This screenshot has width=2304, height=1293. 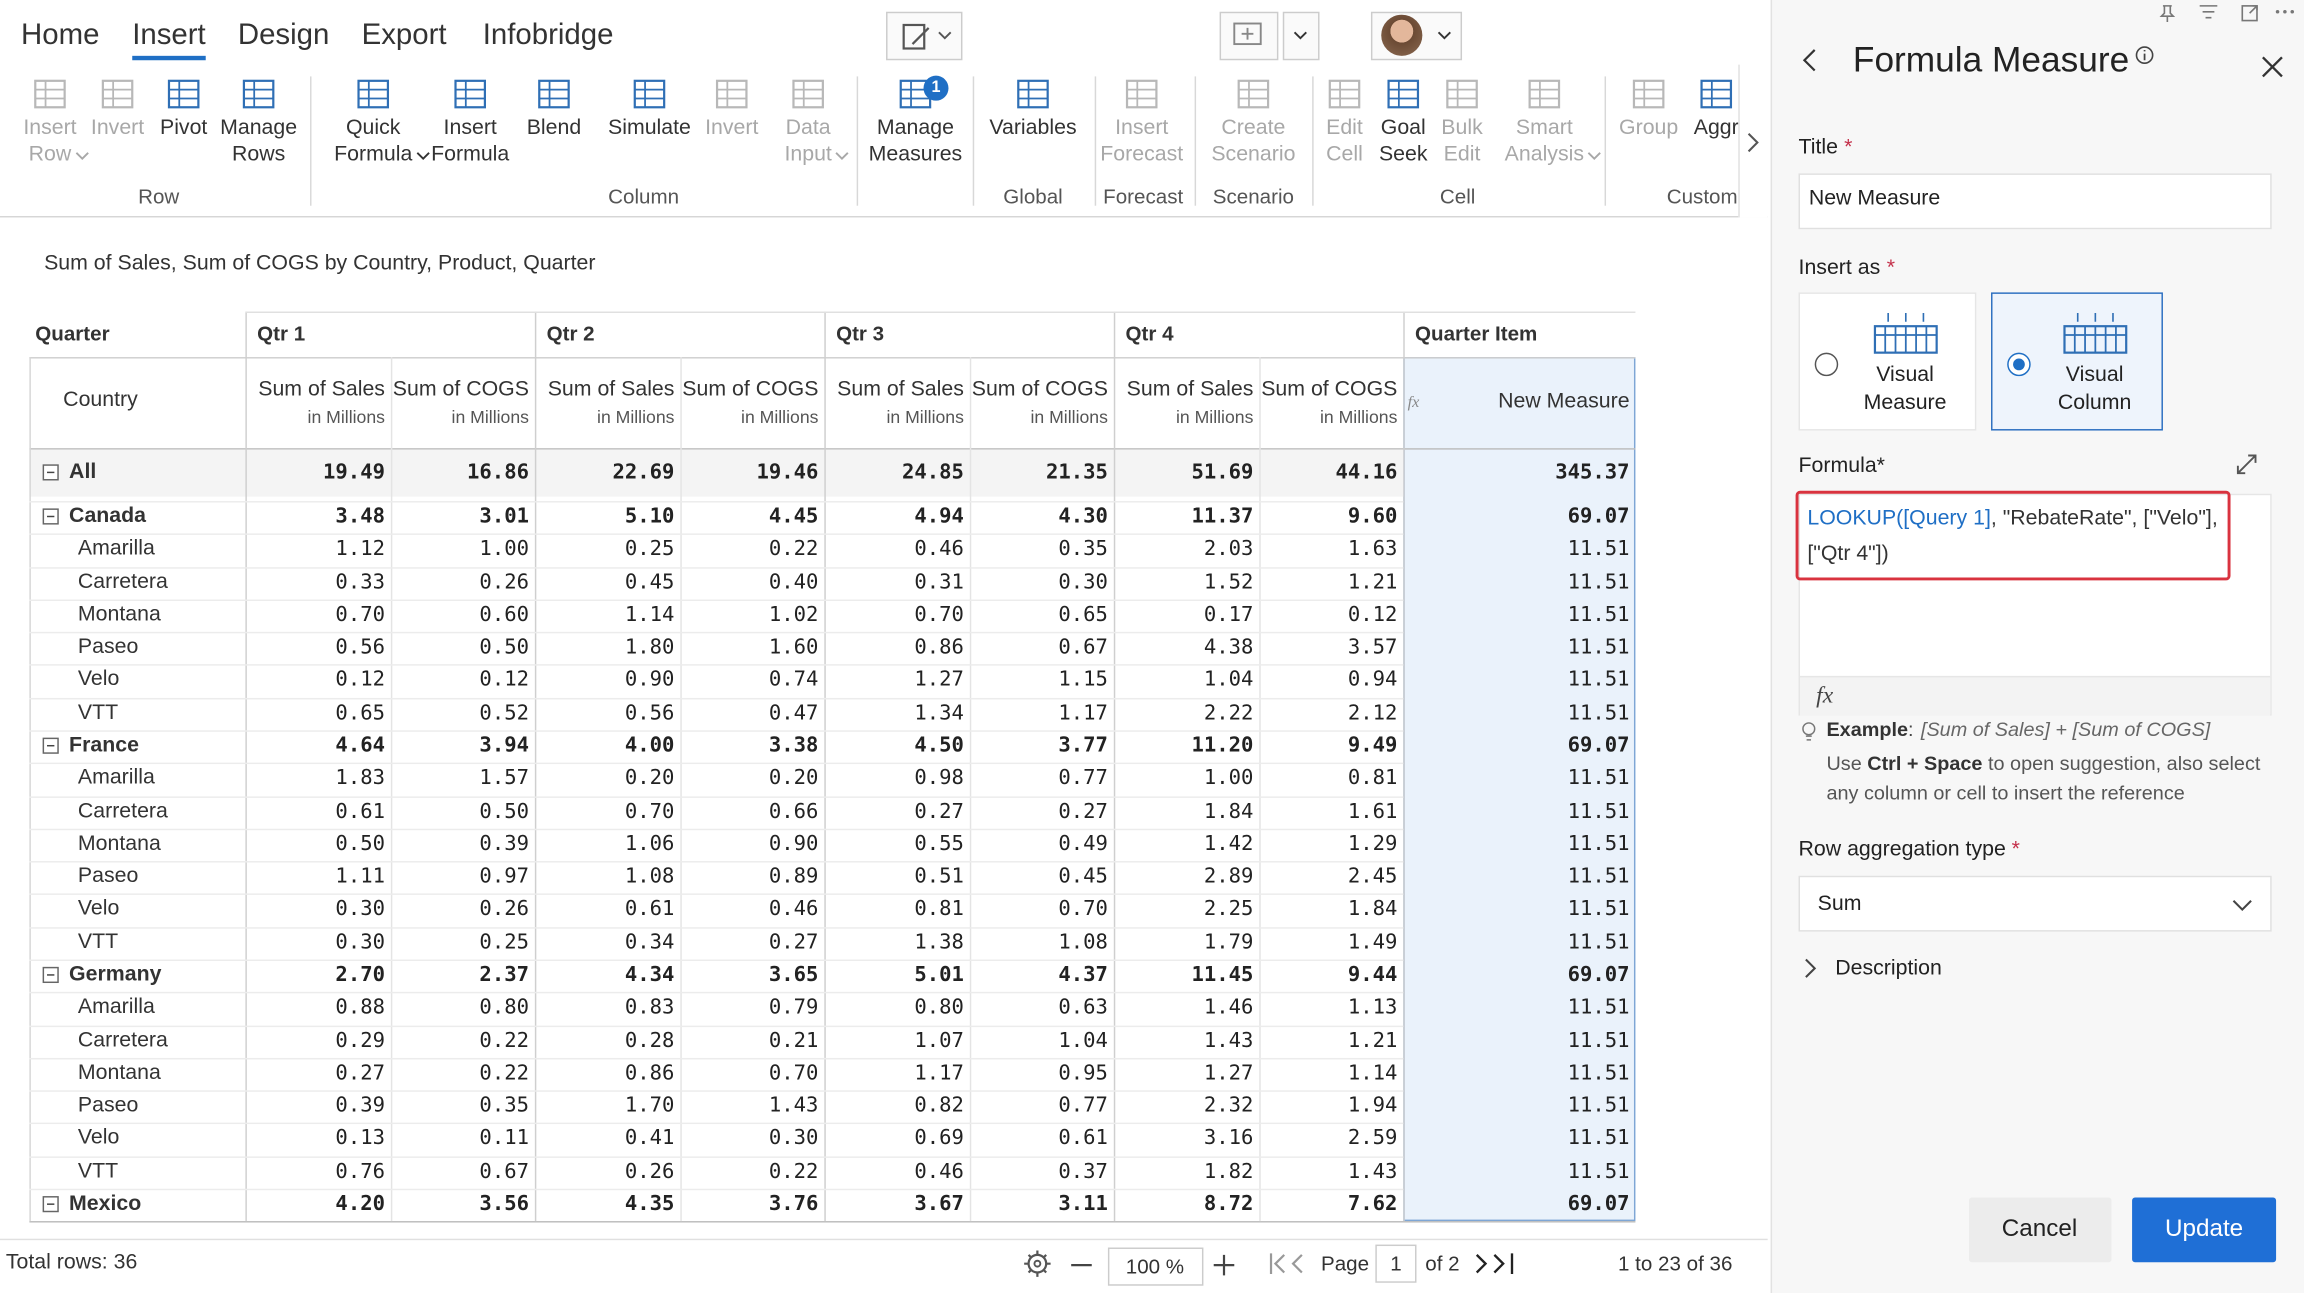 What do you see at coordinates (1874, 199) in the screenshot?
I see `title-input-value: New Measure` at bounding box center [1874, 199].